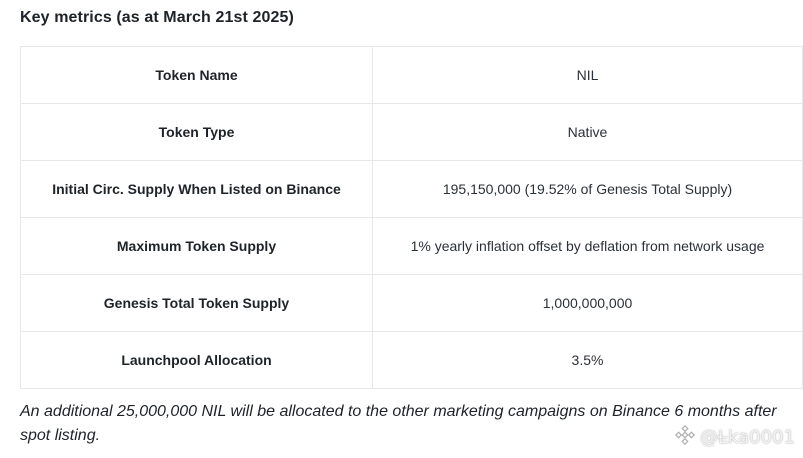 Image resolution: width=803 pixels, height=458 pixels. I want to click on row-value: NIL, so click(587, 75).